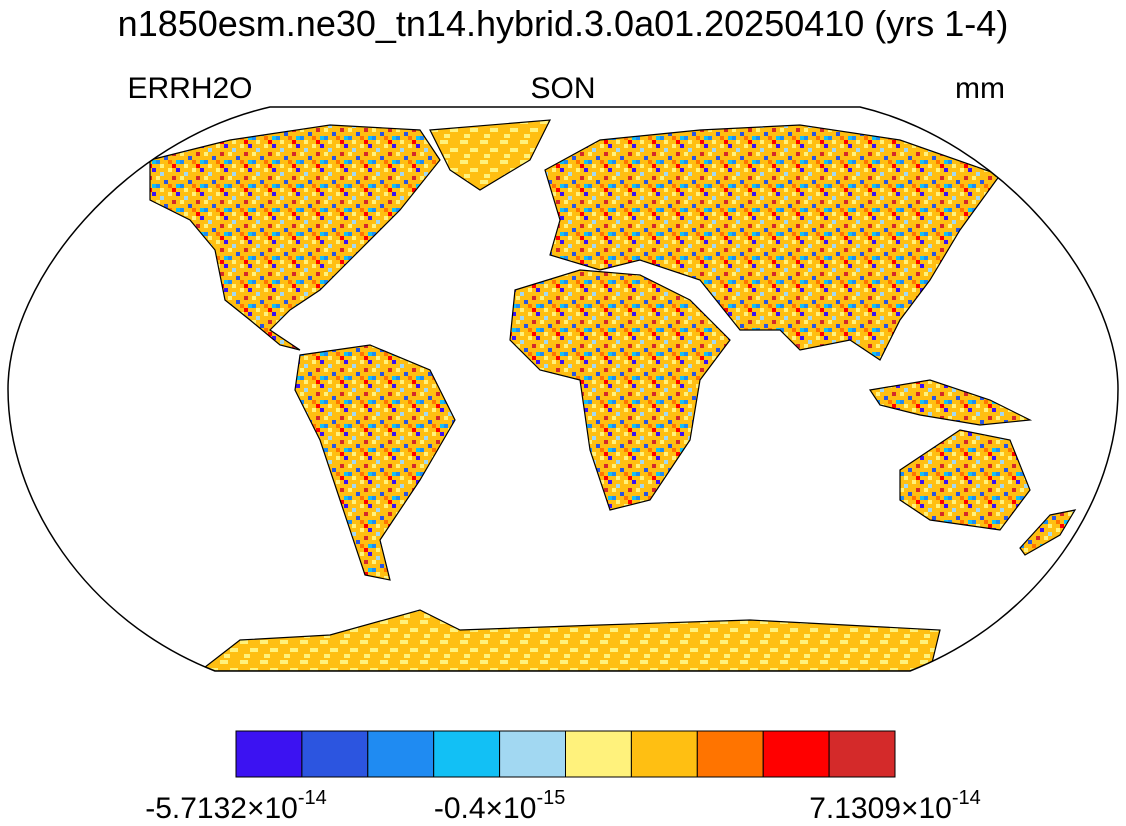 This screenshot has width=1126, height=826. I want to click on maritime-asia, so click(950, 402).